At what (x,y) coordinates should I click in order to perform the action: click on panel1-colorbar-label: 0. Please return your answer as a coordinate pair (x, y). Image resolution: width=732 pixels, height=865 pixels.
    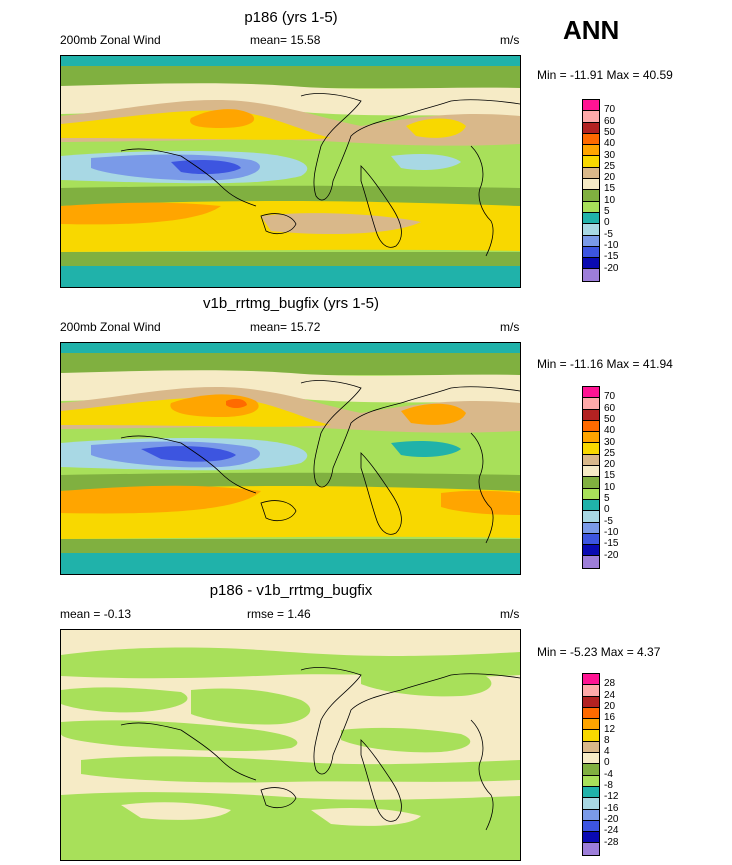
    Looking at the image, I should click on (607, 223).